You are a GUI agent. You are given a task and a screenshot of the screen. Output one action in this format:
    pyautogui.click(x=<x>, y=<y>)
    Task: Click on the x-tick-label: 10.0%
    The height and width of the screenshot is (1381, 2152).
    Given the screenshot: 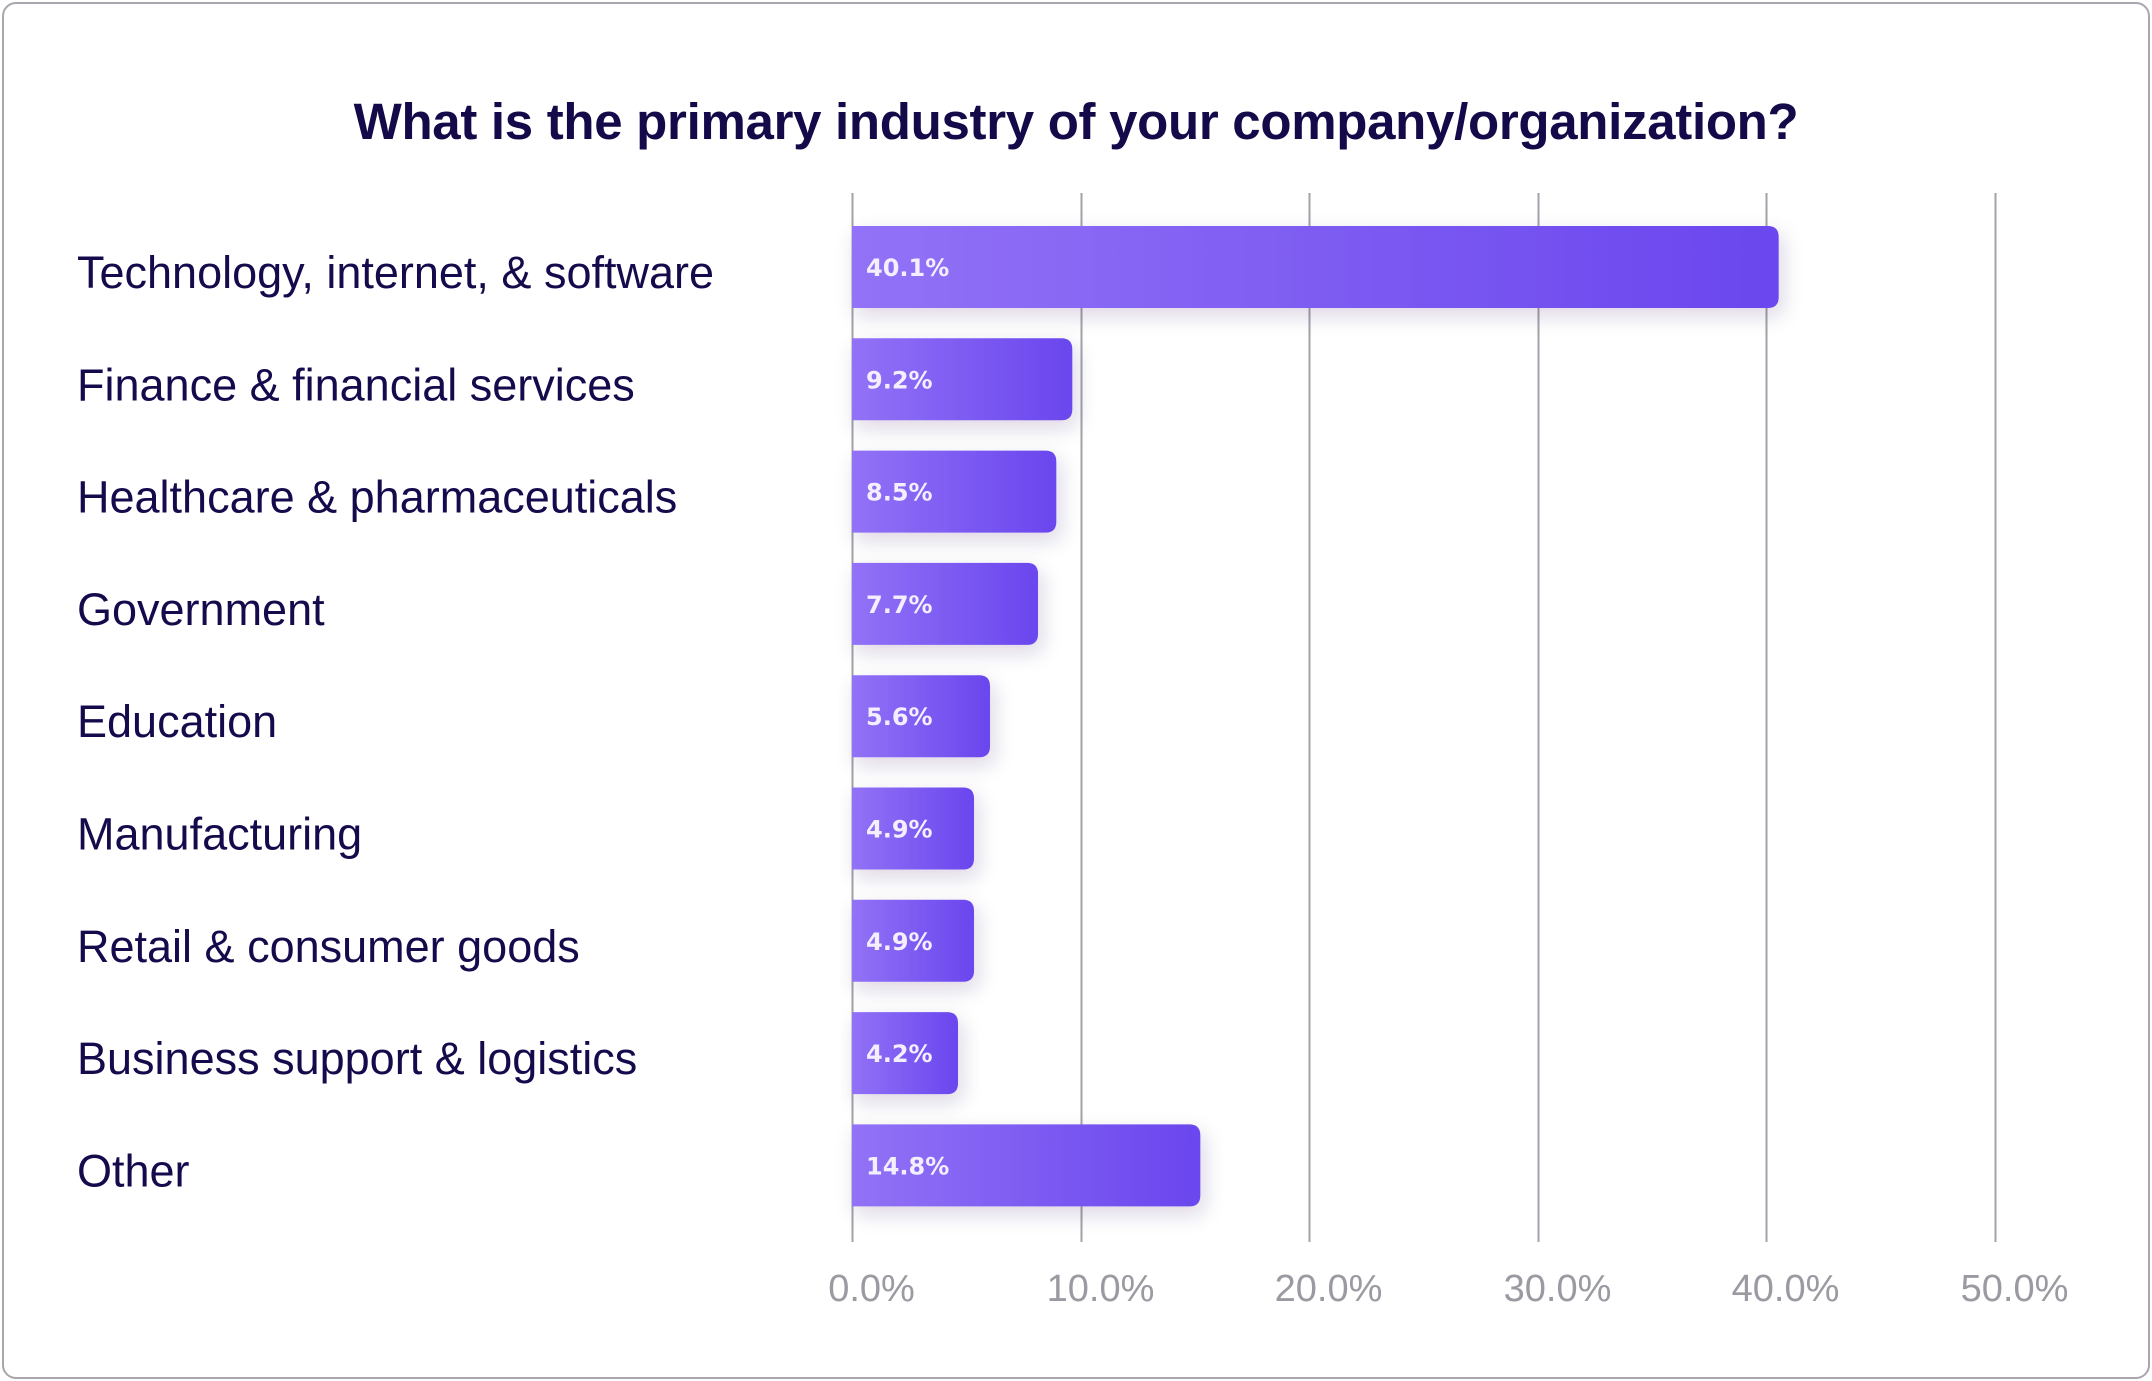 What is the action you would take?
    pyautogui.click(x=1101, y=1289)
    